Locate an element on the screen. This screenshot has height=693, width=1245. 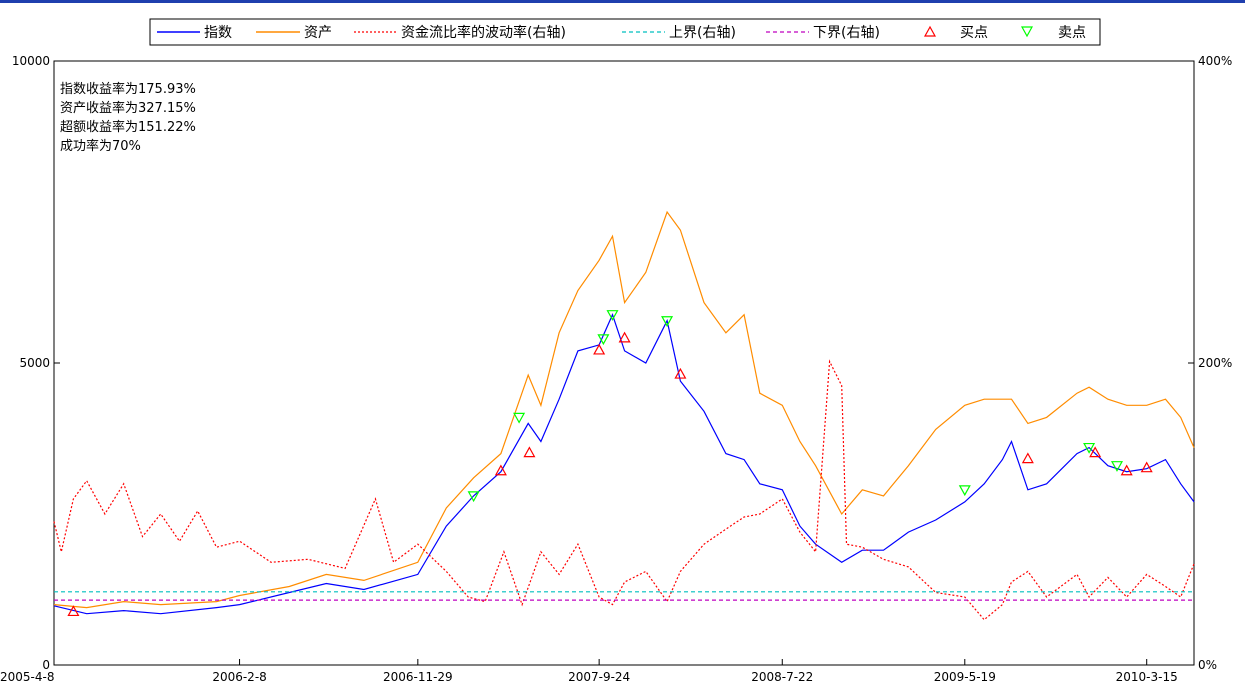
legend-label-asset: 资产 is located at coordinates (318, 33).